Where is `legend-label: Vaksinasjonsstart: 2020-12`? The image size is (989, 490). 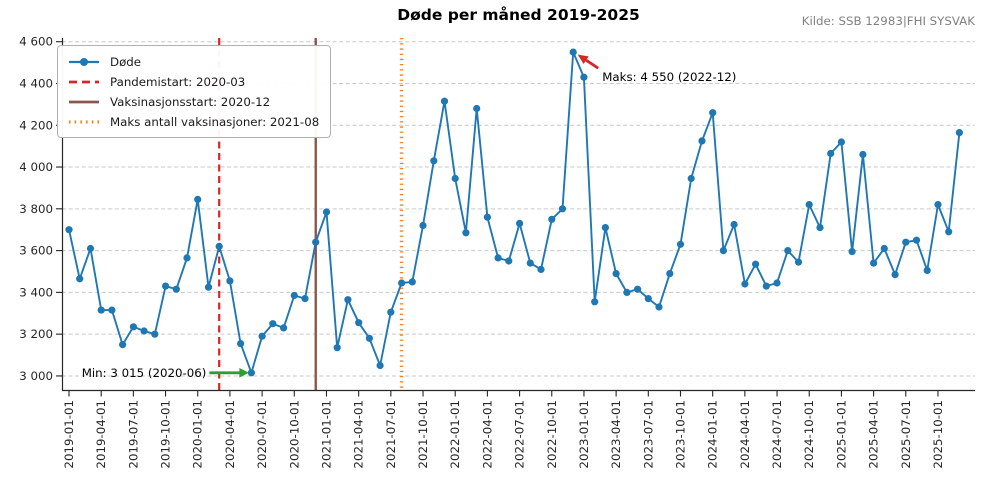 legend-label: Vaksinasjonsstart: 2020-12 is located at coordinates (190, 101).